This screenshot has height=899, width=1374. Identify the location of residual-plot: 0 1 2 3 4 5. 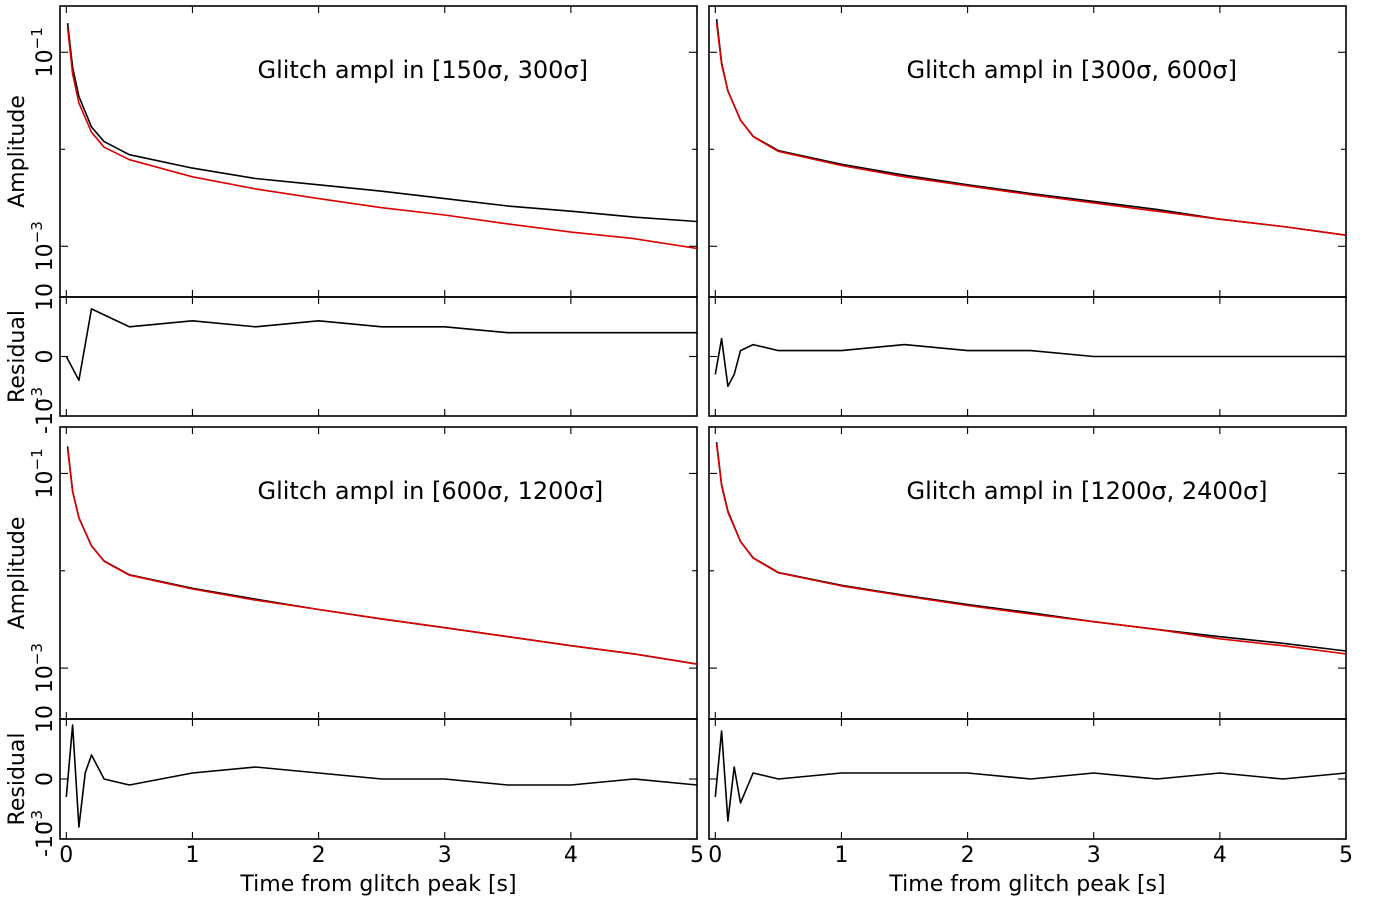
(1030, 793).